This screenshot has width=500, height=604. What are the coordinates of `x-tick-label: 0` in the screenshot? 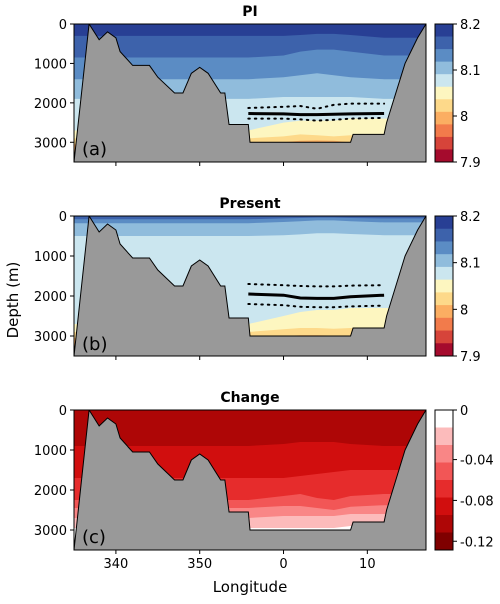 It's located at (283, 564).